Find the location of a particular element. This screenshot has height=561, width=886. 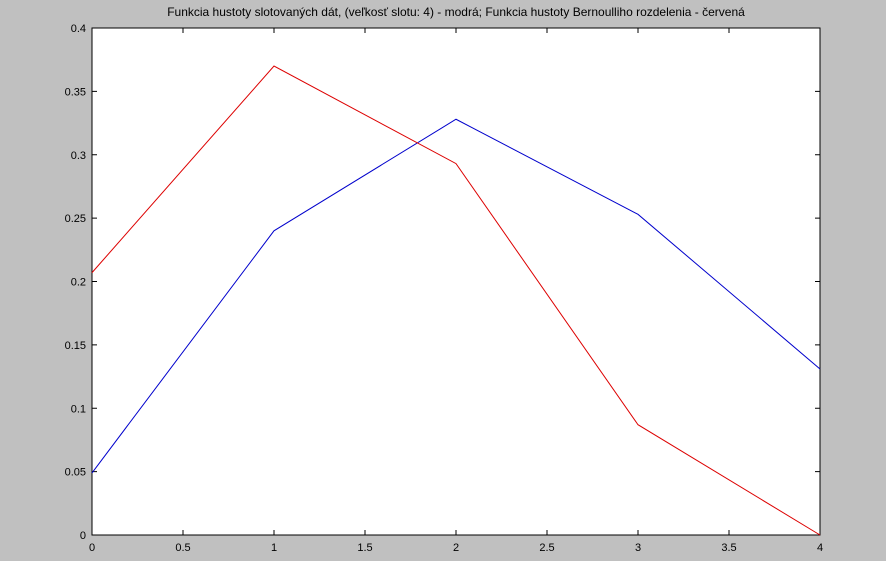

y-tick-label: 0.4 is located at coordinates (78, 29).